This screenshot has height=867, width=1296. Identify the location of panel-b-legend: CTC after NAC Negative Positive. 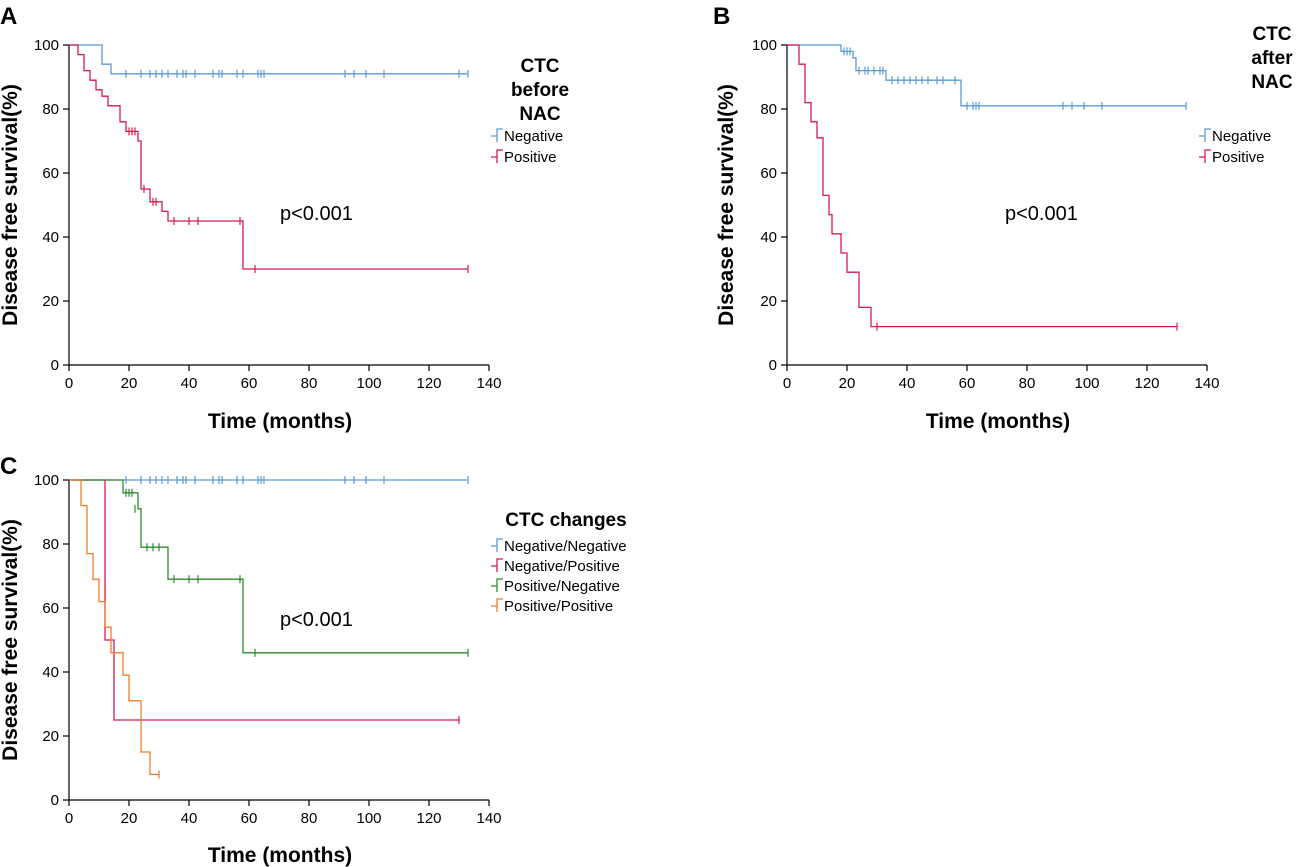
(1246, 95).